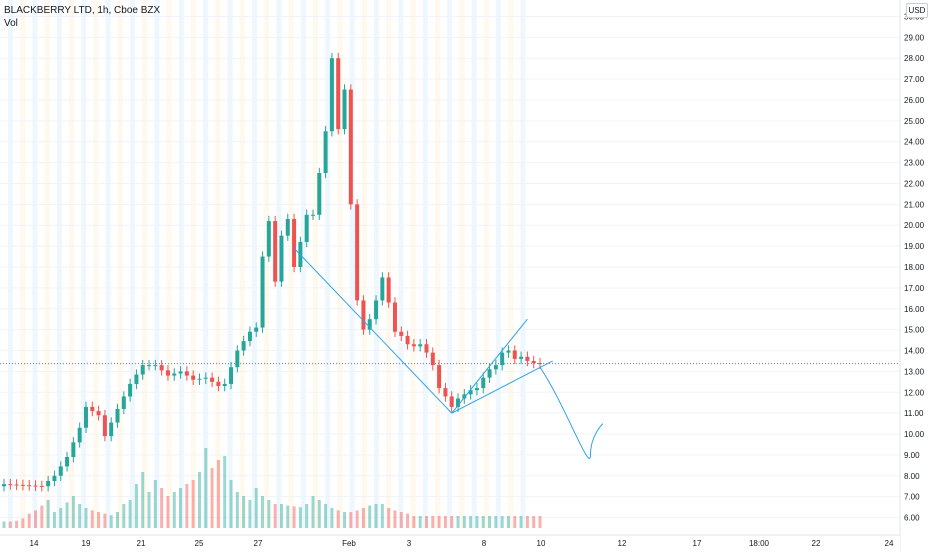 This screenshot has height=555, width=932. Describe the element at coordinates (917, 10) in the screenshot. I see `currency-button: USD` at that location.